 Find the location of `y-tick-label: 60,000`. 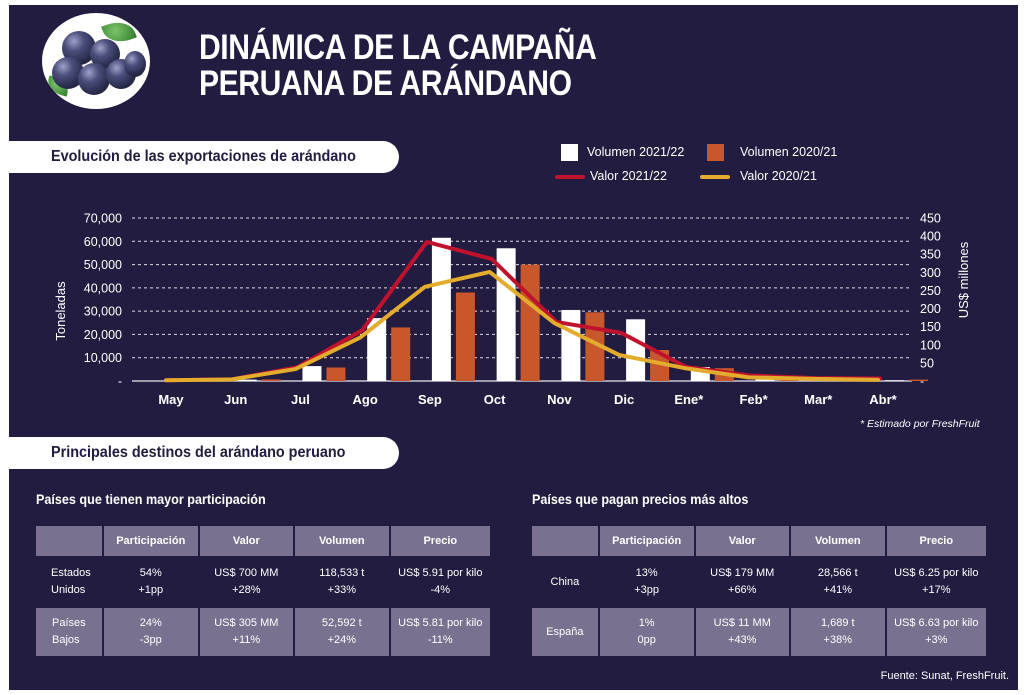

y-tick-label: 60,000 is located at coordinates (103, 242).